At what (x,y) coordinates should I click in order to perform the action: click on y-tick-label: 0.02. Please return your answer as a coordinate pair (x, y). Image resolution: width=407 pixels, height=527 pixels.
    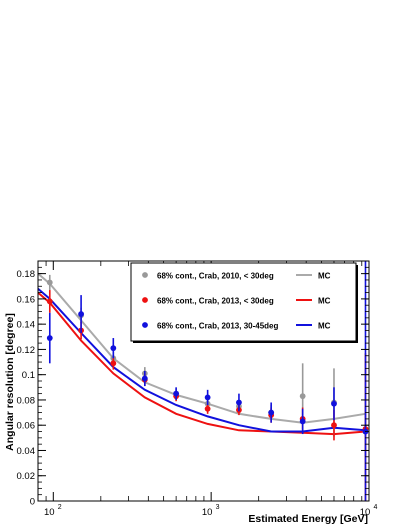
    Looking at the image, I should click on (26, 476).